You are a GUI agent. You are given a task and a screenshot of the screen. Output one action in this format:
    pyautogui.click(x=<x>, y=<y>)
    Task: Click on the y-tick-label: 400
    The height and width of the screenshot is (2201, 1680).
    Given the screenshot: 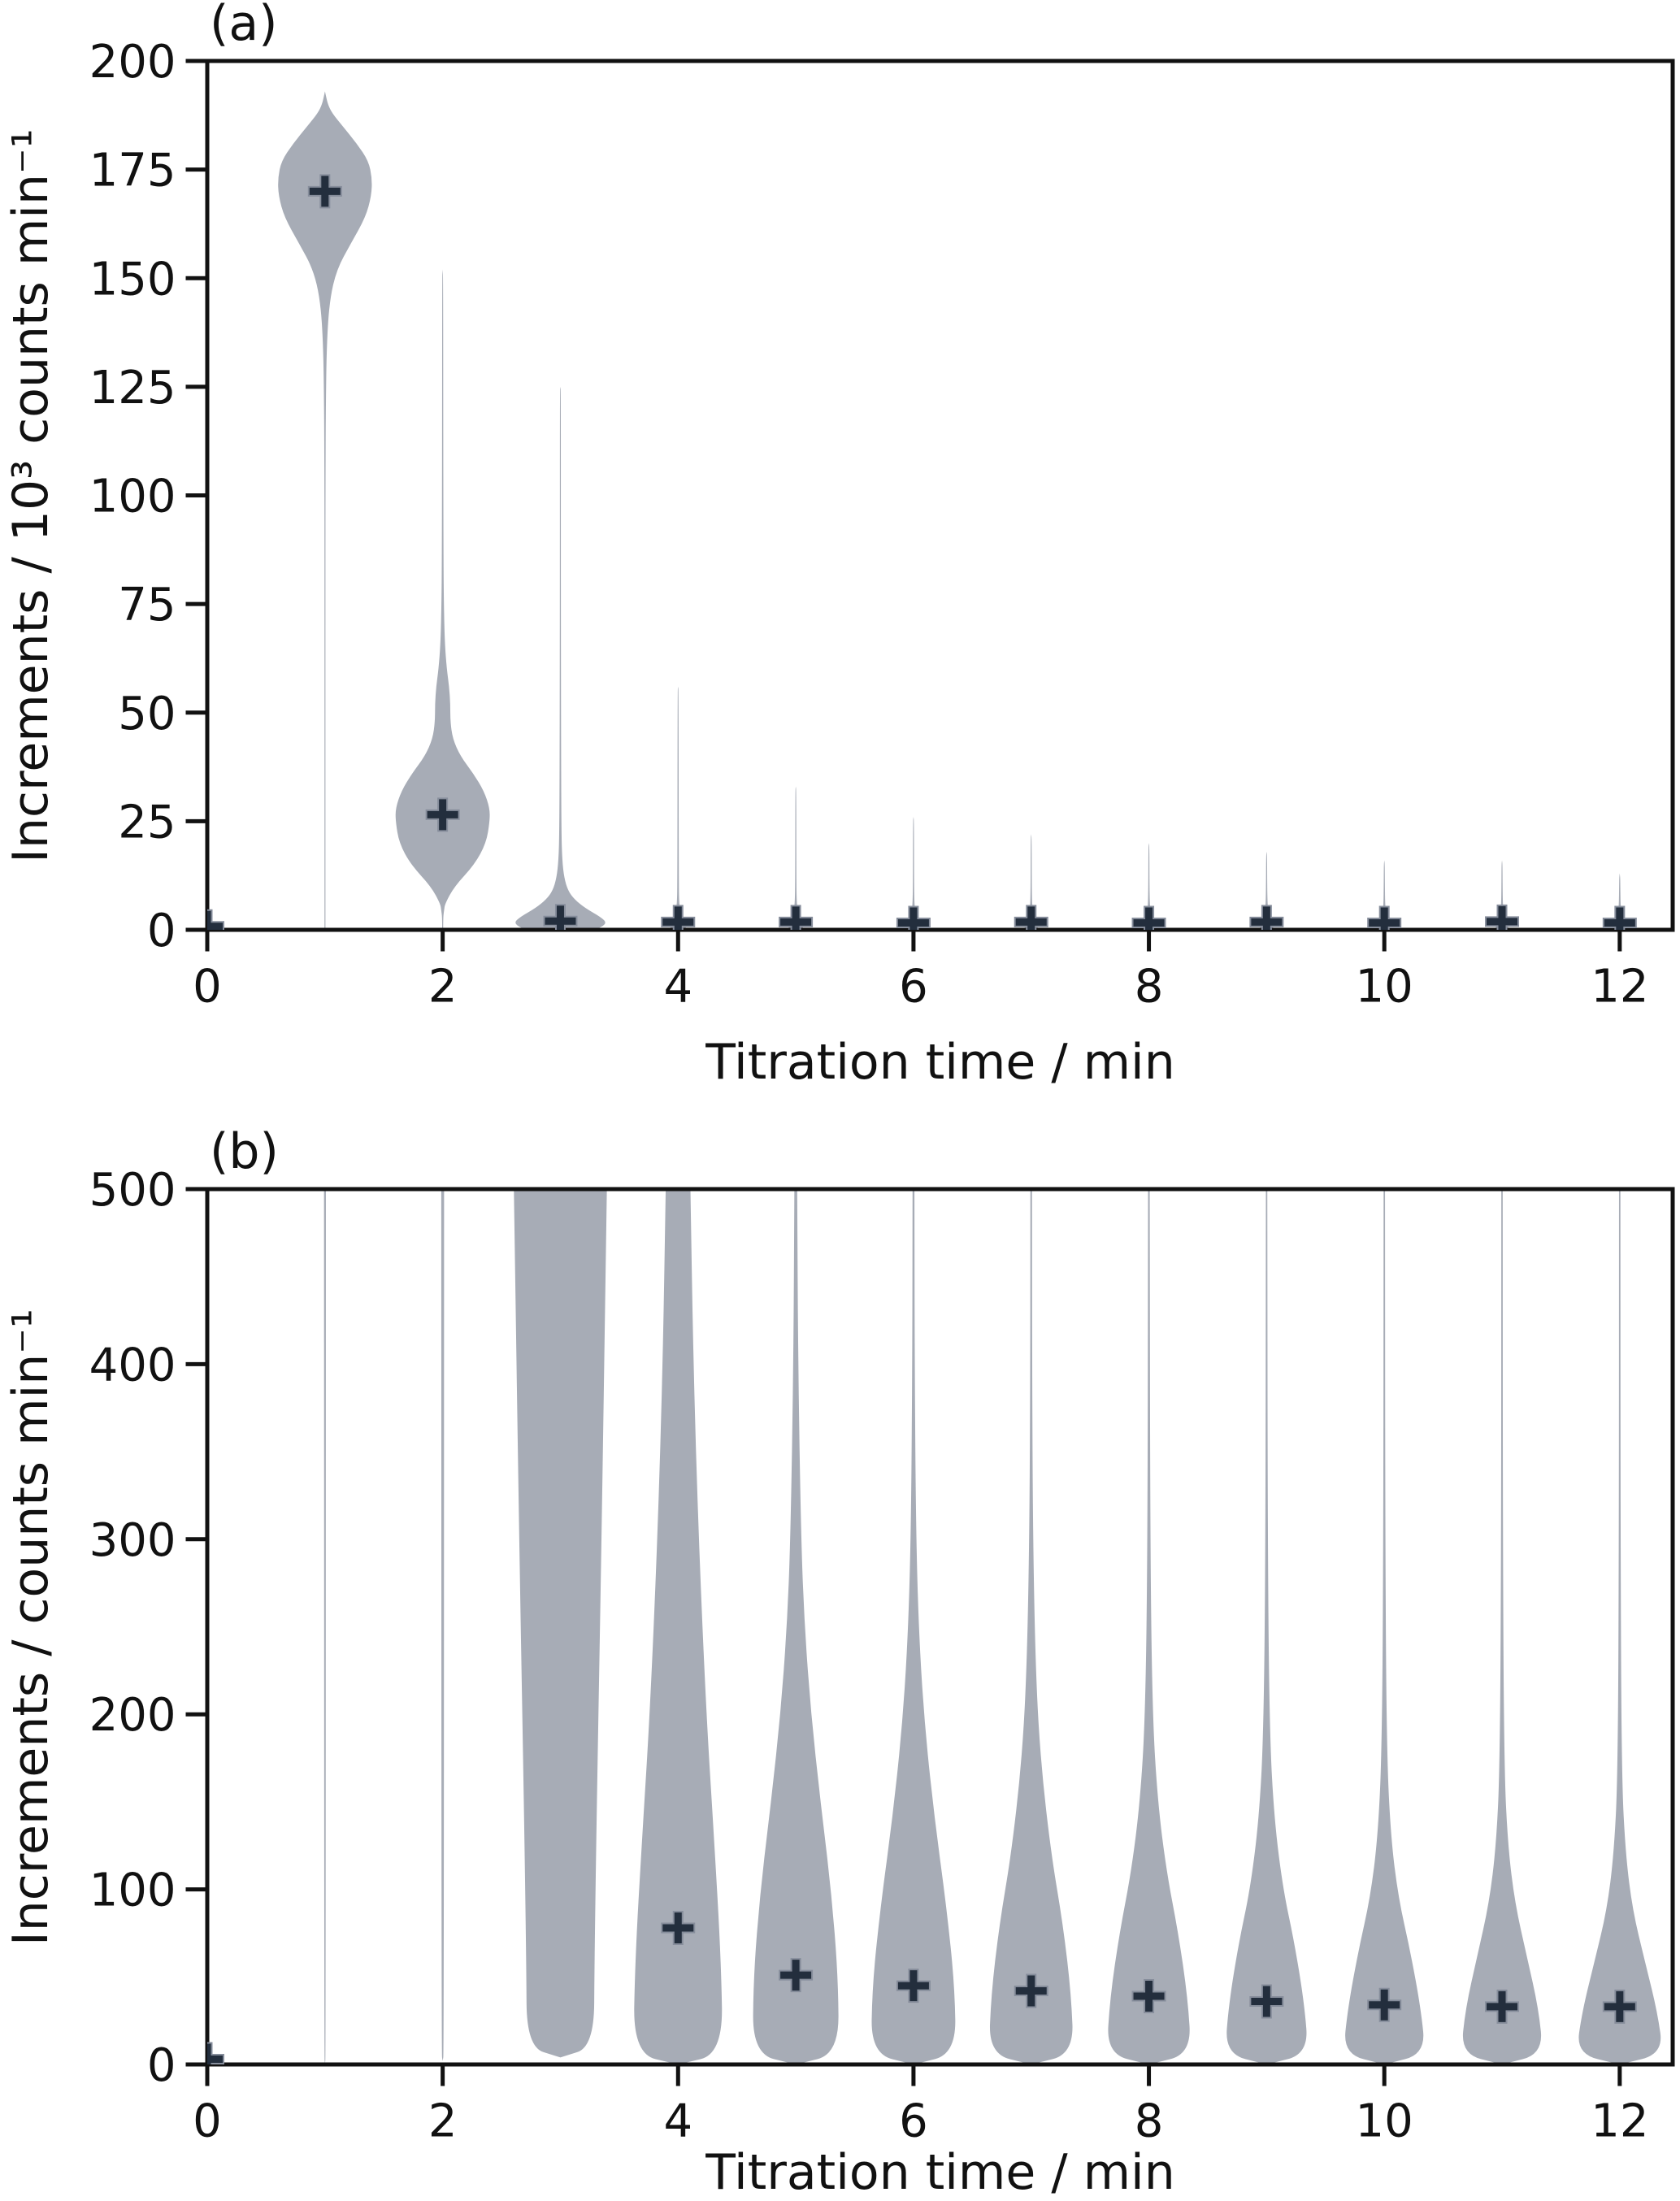 What is the action you would take?
    pyautogui.click(x=133, y=1365)
    